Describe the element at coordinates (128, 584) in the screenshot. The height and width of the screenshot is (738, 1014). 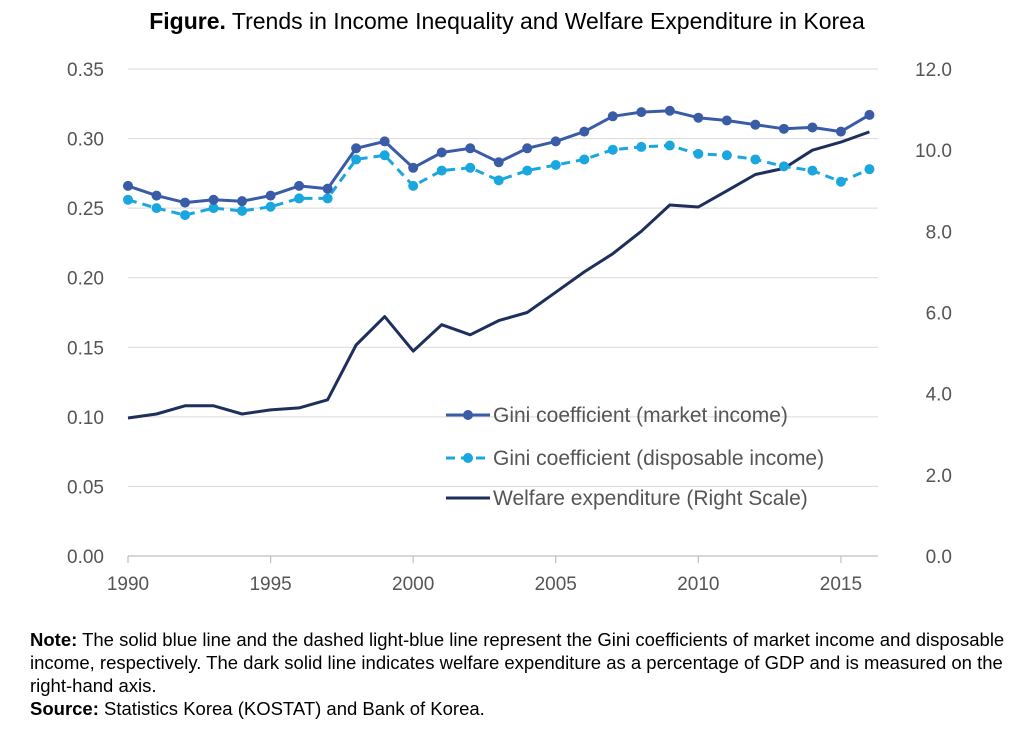
I see `x-tick-label: 1990` at that location.